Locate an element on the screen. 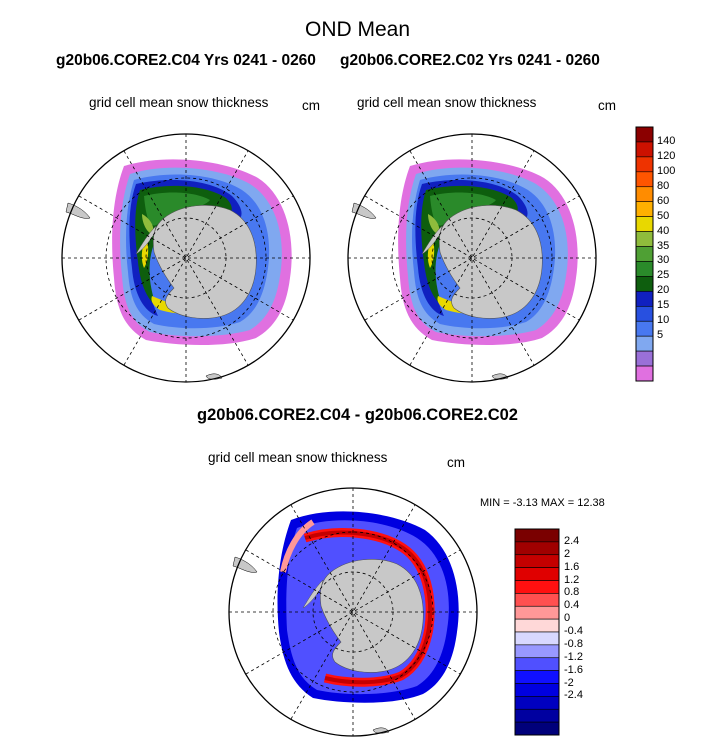  panel-right-units: cm is located at coordinates (607, 105).